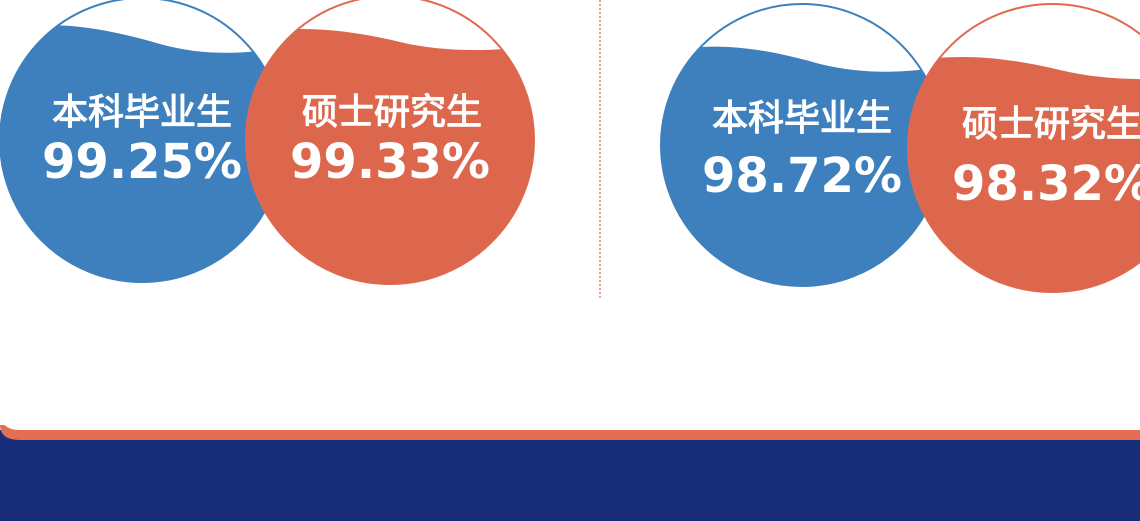  I want to click on value: 99.25%, so click(142, 162).